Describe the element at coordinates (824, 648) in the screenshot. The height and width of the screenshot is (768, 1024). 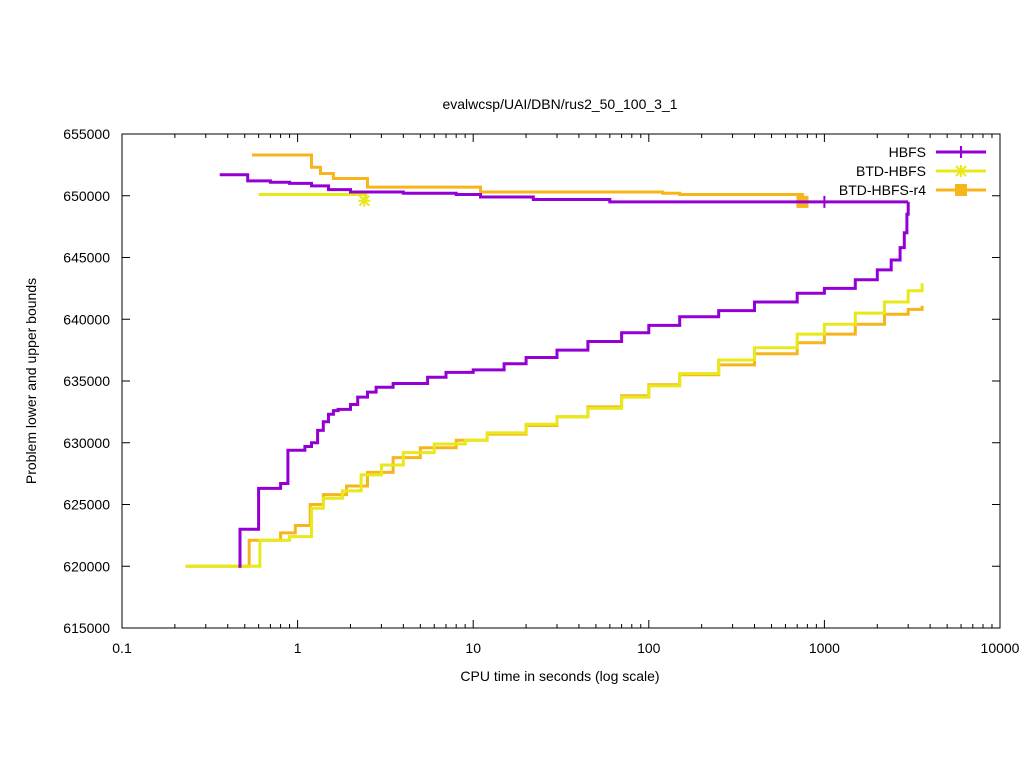
I see `x-tick-label: 1000` at that location.